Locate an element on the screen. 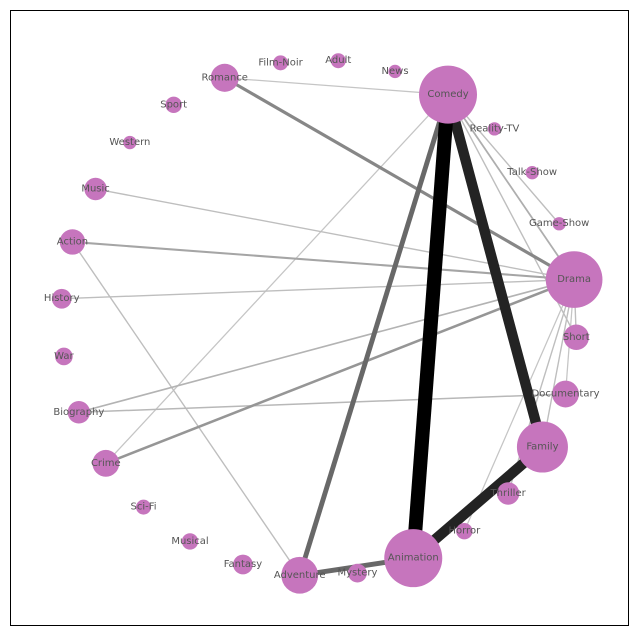 This screenshot has width=640, height=636. node-label-history: History is located at coordinates (62, 298).